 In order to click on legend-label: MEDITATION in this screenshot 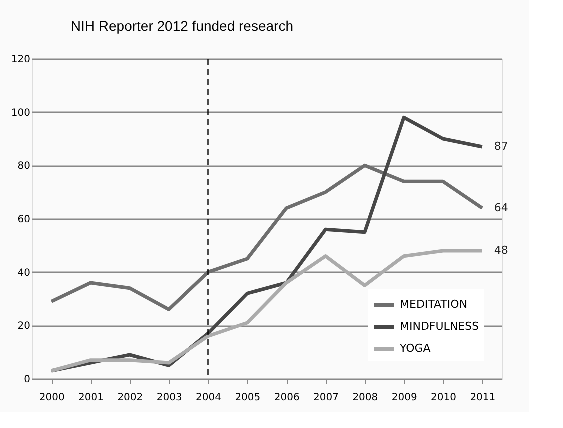, I will do `click(434, 304)`.